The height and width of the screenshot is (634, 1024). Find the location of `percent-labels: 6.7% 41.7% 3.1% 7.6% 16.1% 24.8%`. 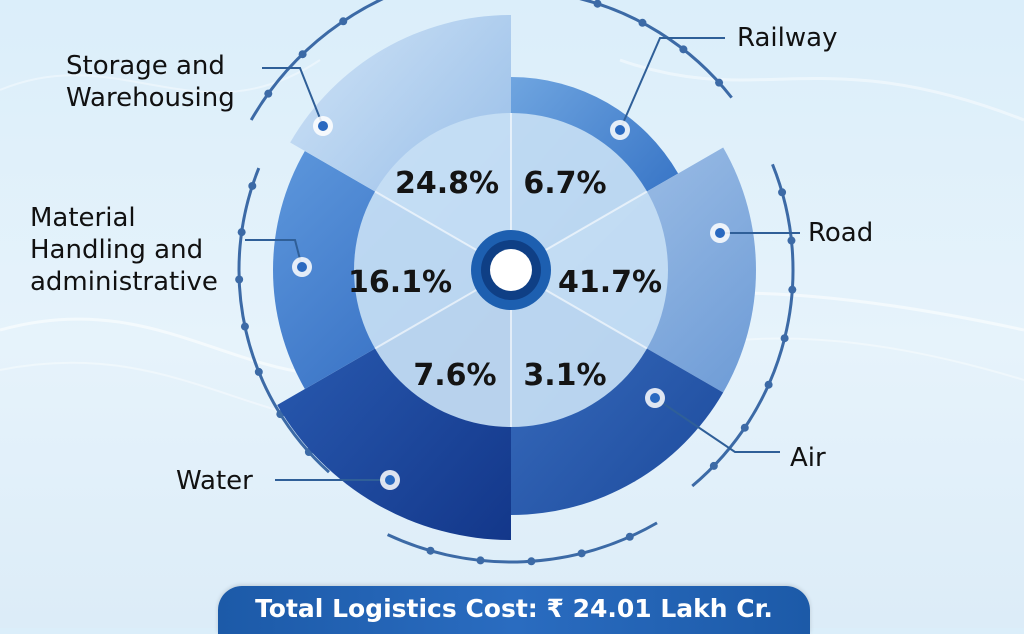

percent-labels: 6.7% 41.7% 3.1% 7.6% 16.1% 24.8% is located at coordinates (505, 279).